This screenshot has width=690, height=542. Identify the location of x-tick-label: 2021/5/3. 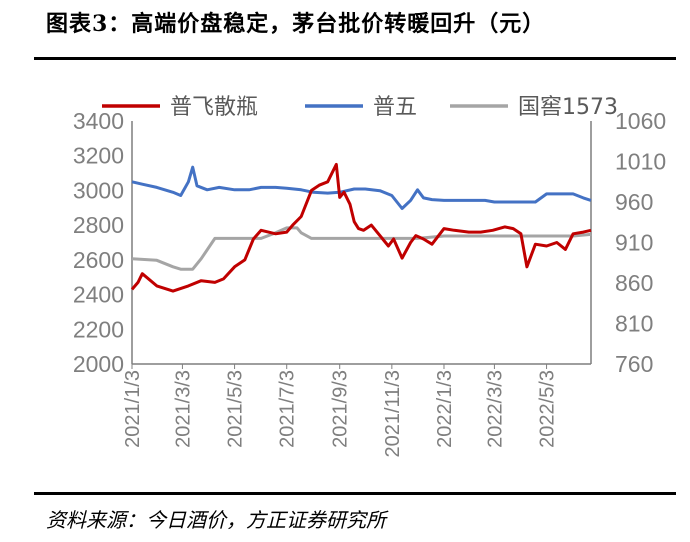
(236, 409).